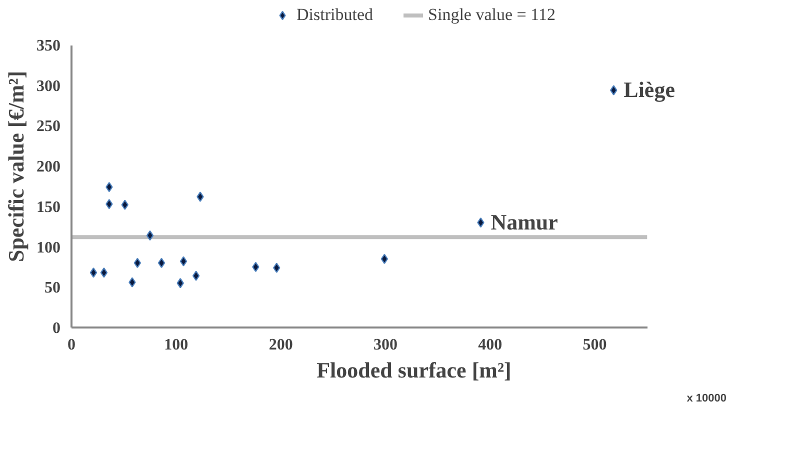 The height and width of the screenshot is (450, 795). Describe the element at coordinates (48, 46) in the screenshot. I see `y-tick-label: 350` at that location.